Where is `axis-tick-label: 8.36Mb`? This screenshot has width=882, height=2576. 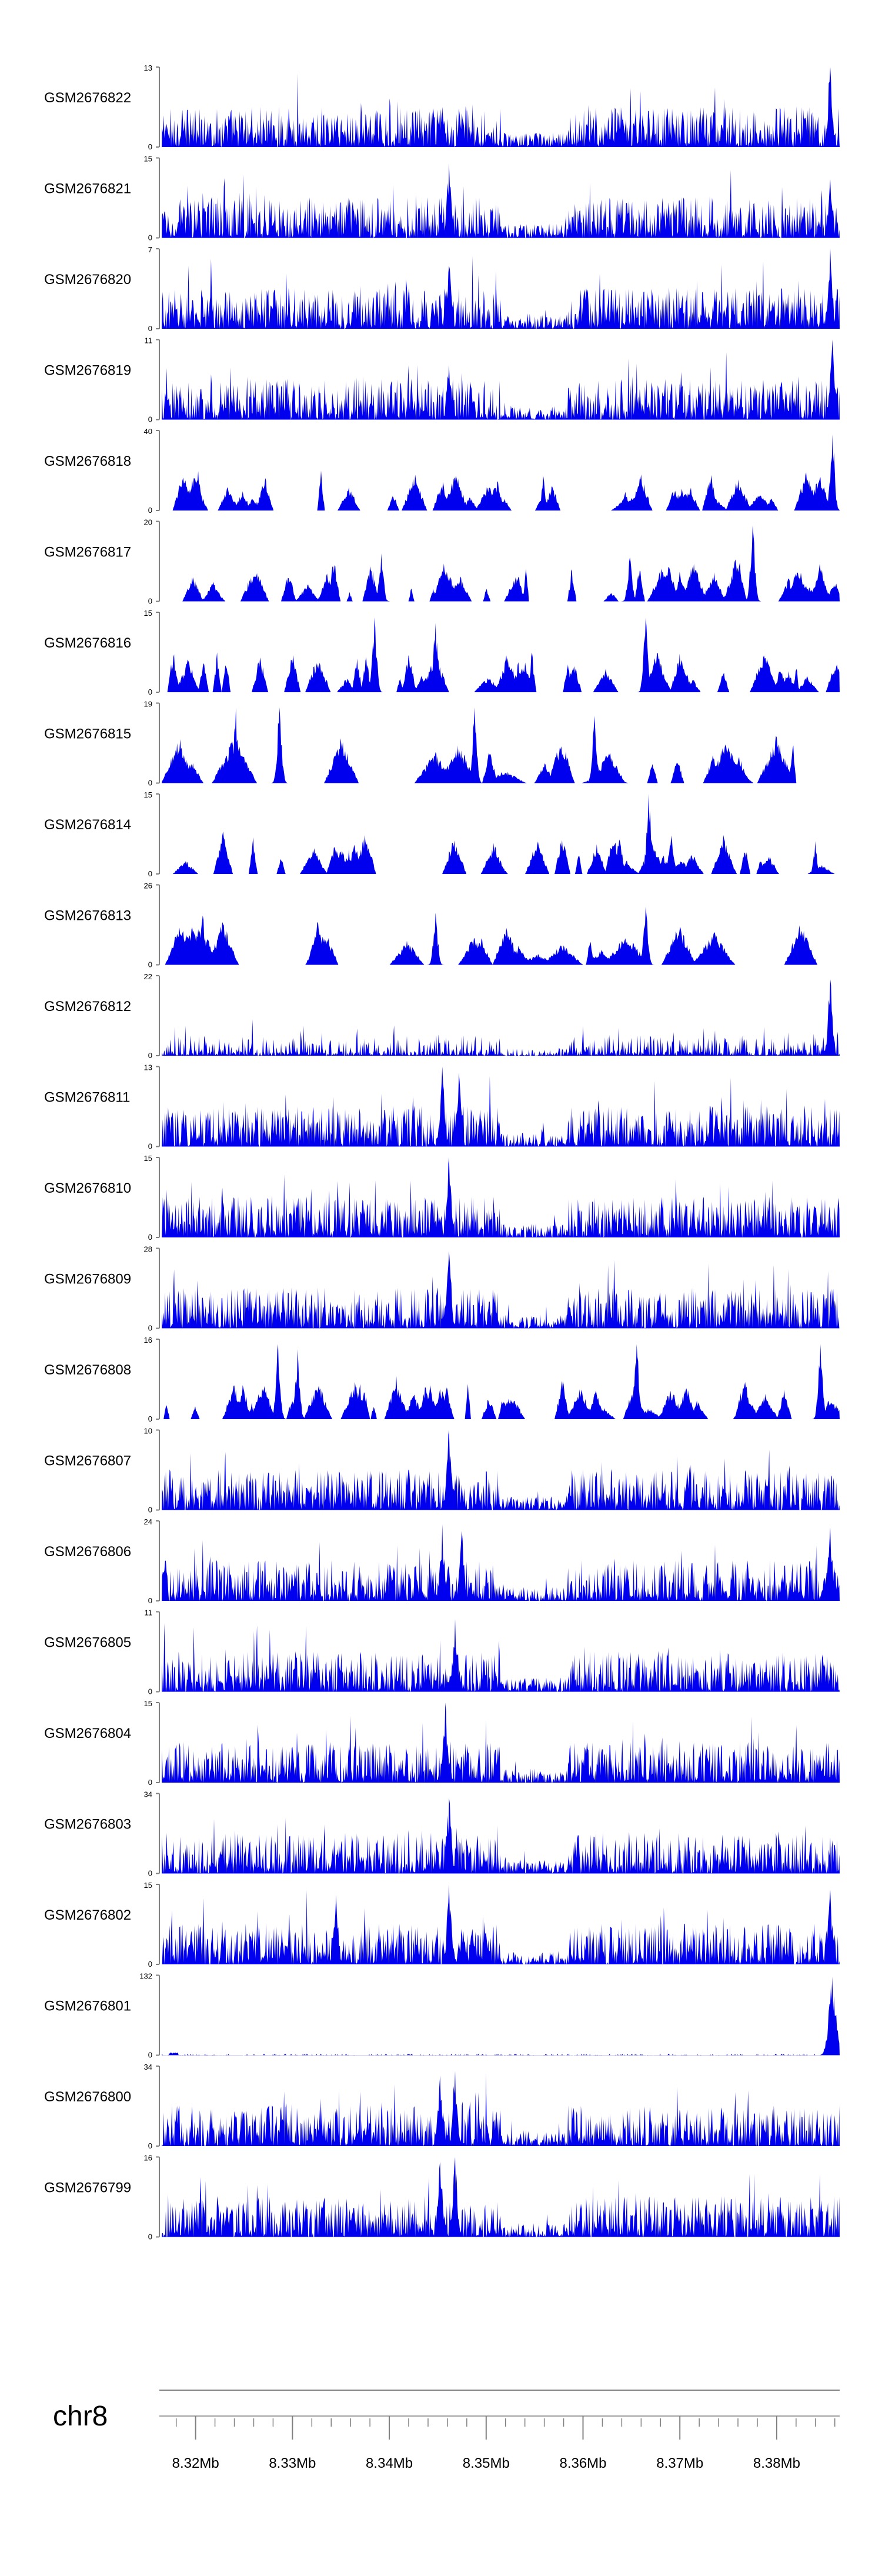
axis-tick-label: 8.36Mb is located at coordinates (582, 2463).